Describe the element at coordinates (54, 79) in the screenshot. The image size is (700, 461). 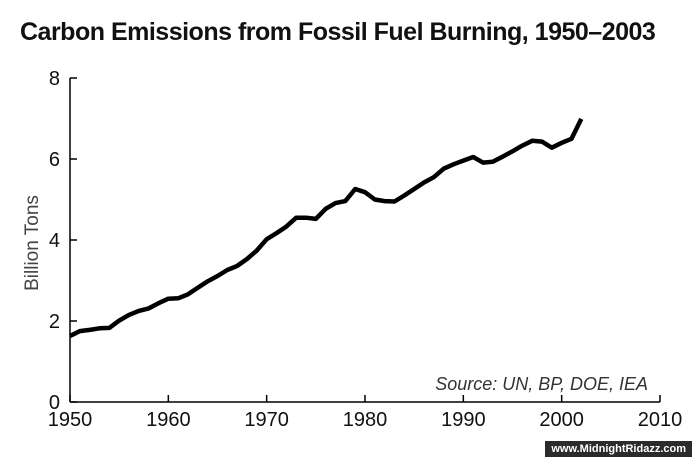
I see `y-tick-label: 8` at that location.